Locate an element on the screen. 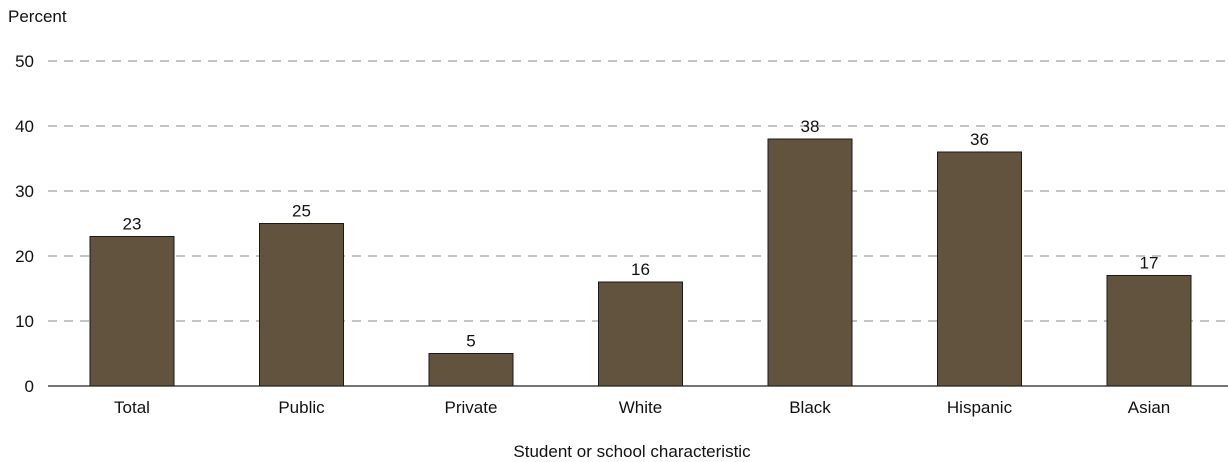 The width and height of the screenshot is (1228, 462). bar-white is located at coordinates (640, 334).